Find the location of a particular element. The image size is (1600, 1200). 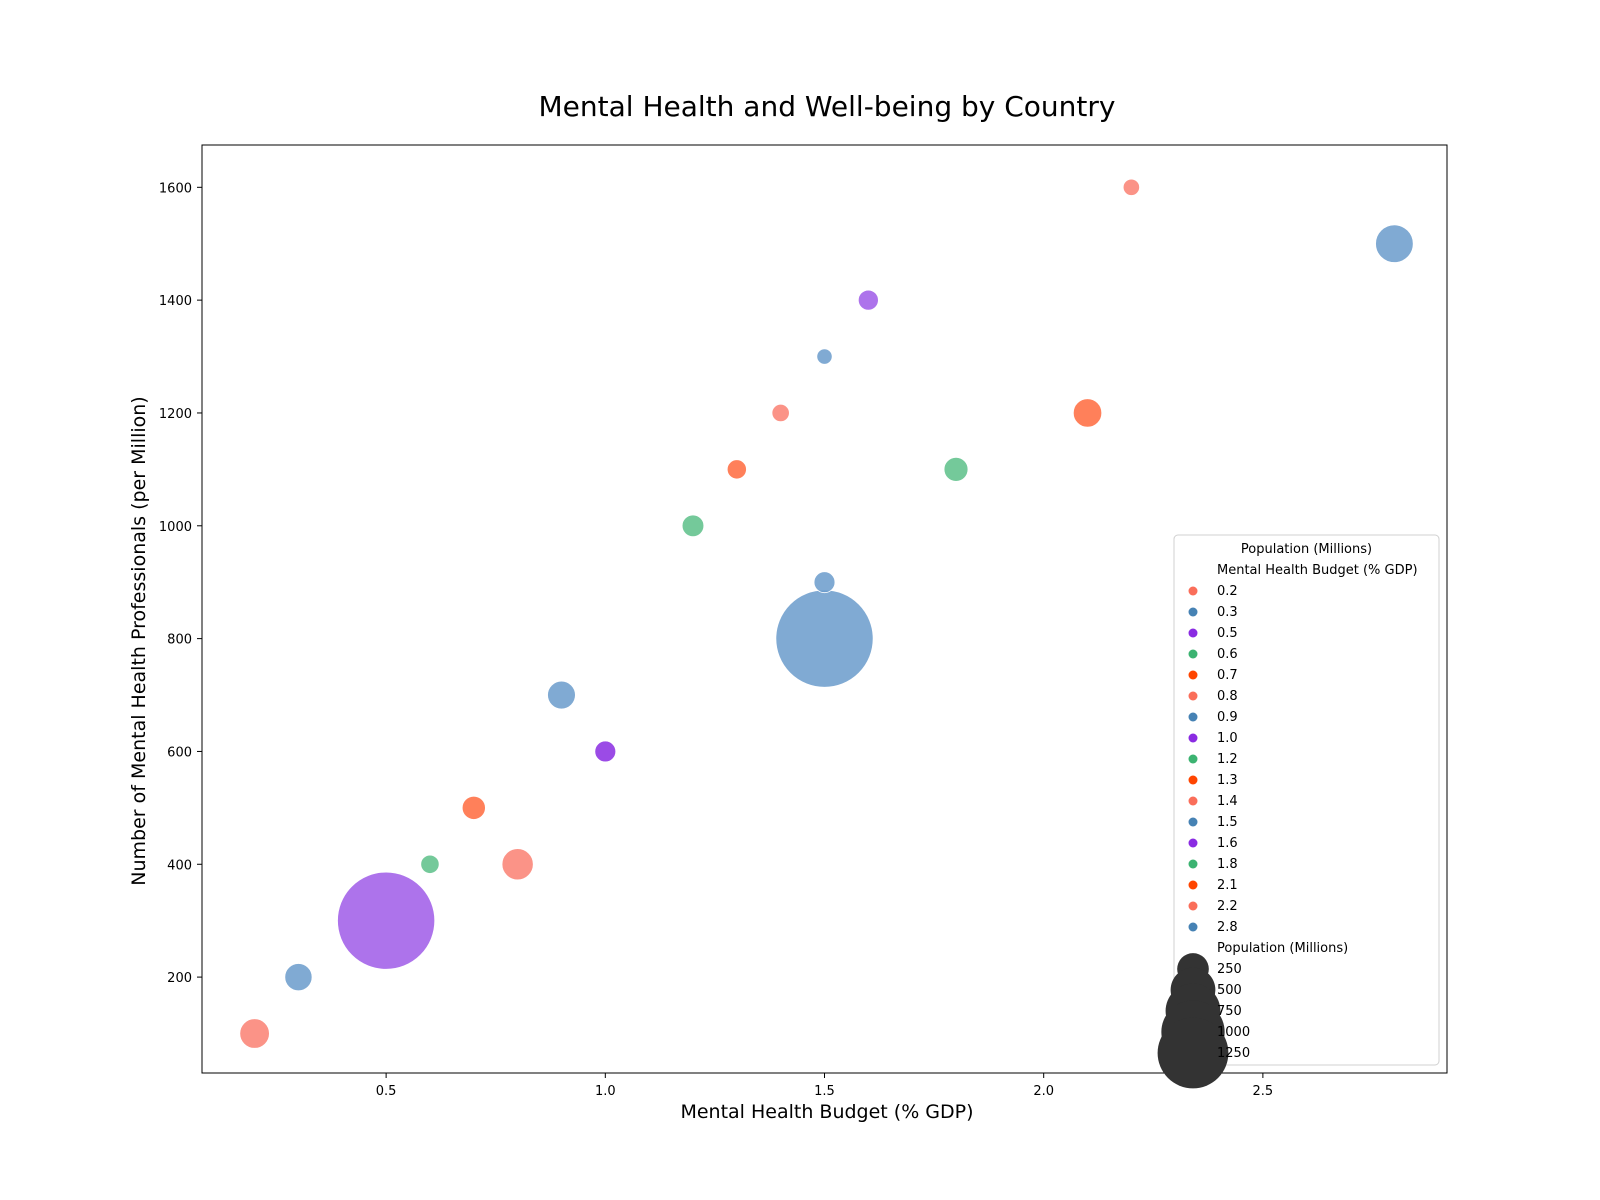

legend-label: 1.4 is located at coordinates (1227, 801).